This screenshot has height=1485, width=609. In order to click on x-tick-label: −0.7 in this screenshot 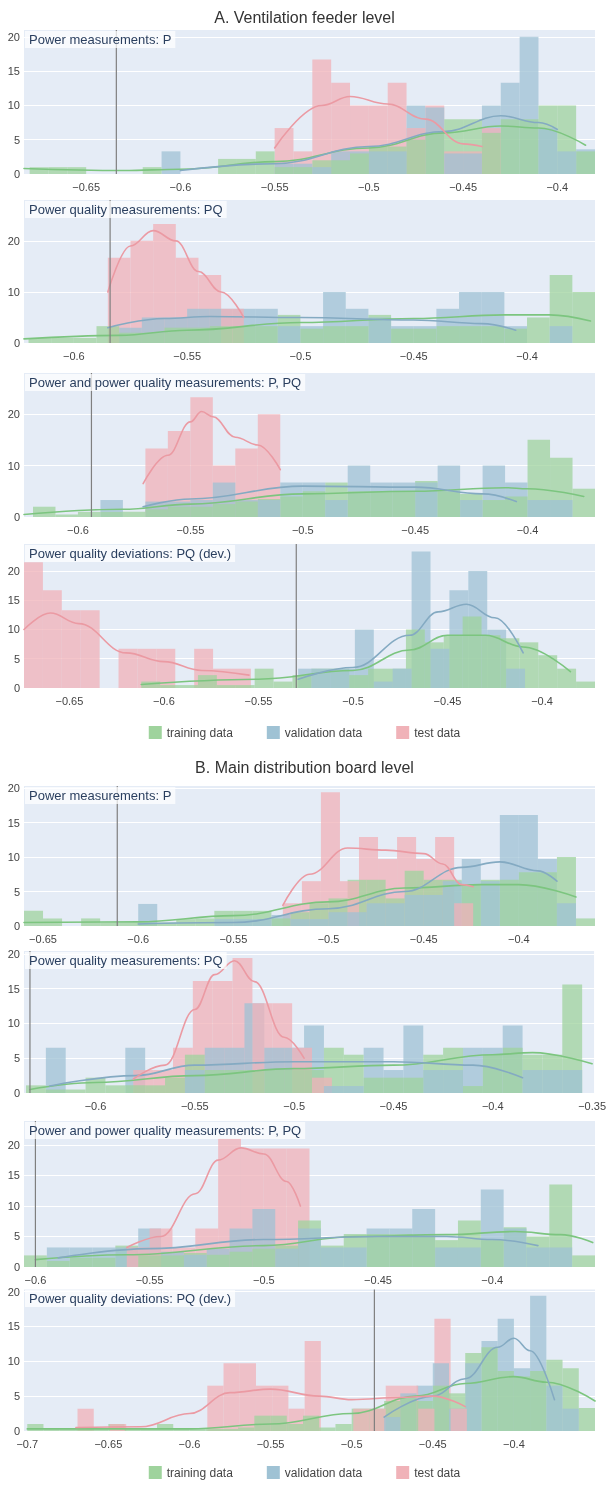, I will do `click(27, 1443)`.